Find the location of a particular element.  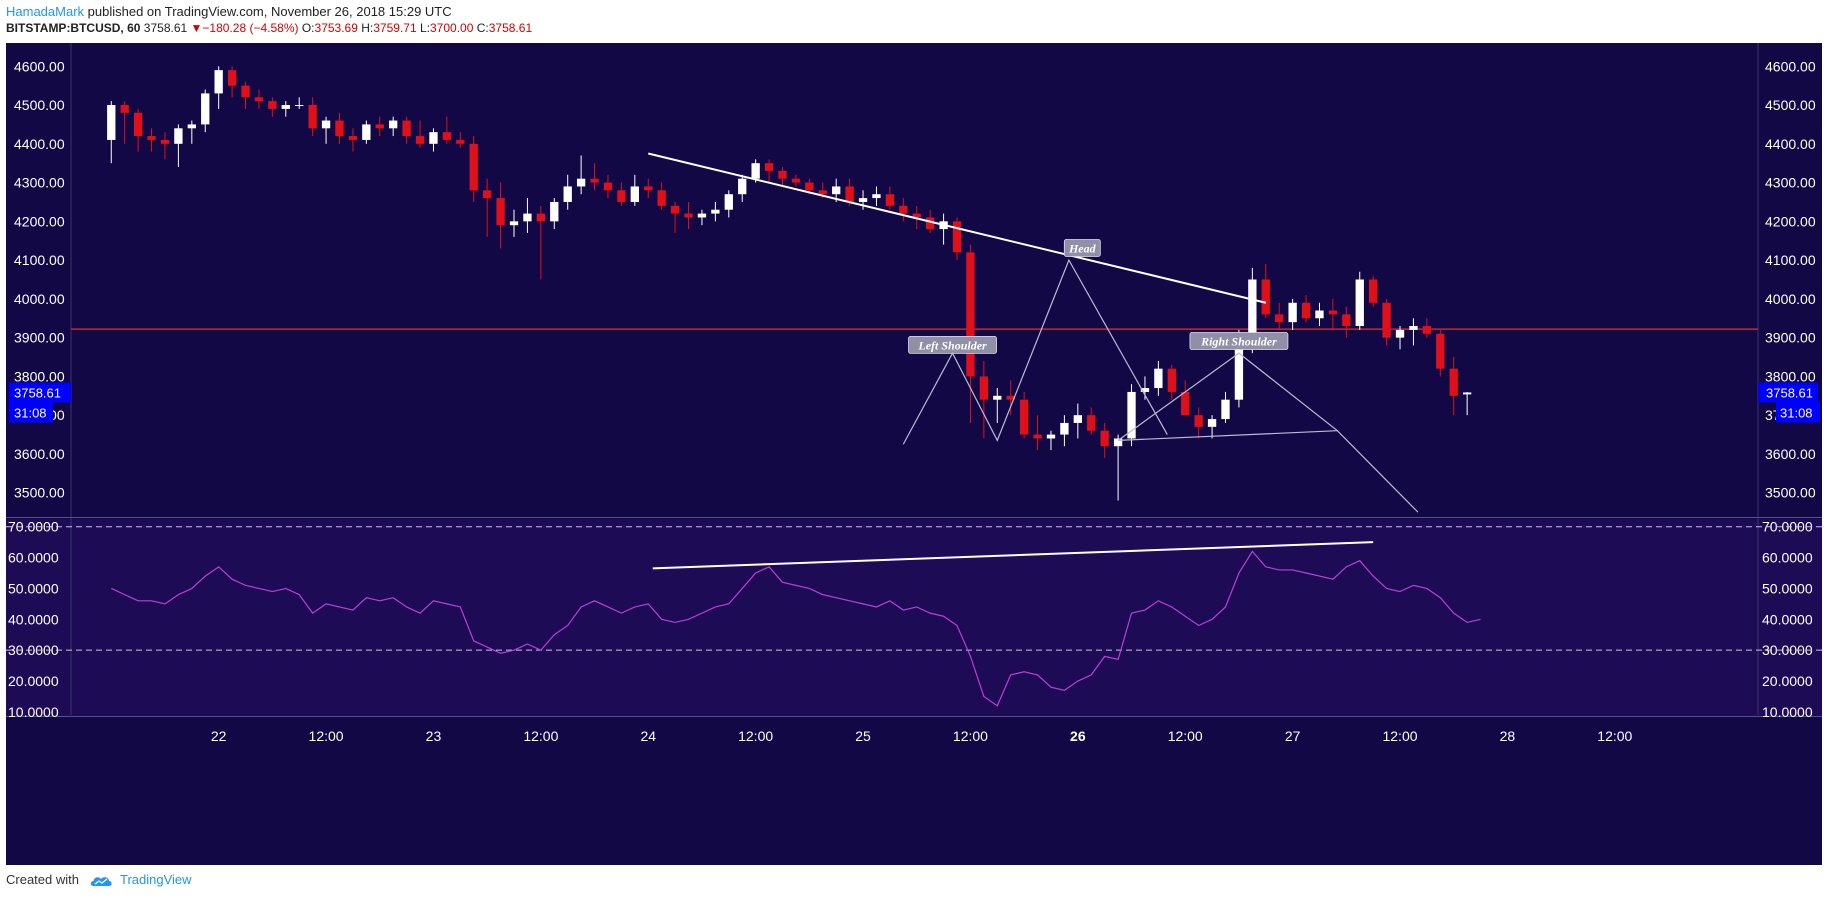

tradingview-cloud-icon is located at coordinates (101, 881).